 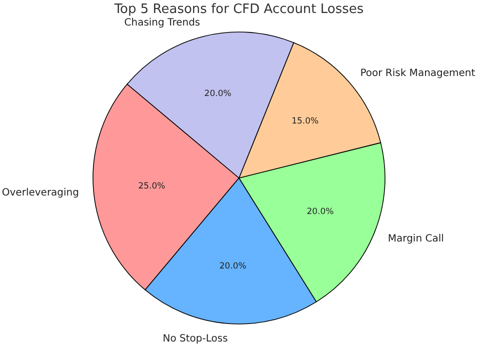 I want to click on data-label: 15.0%, so click(x=305, y=121).